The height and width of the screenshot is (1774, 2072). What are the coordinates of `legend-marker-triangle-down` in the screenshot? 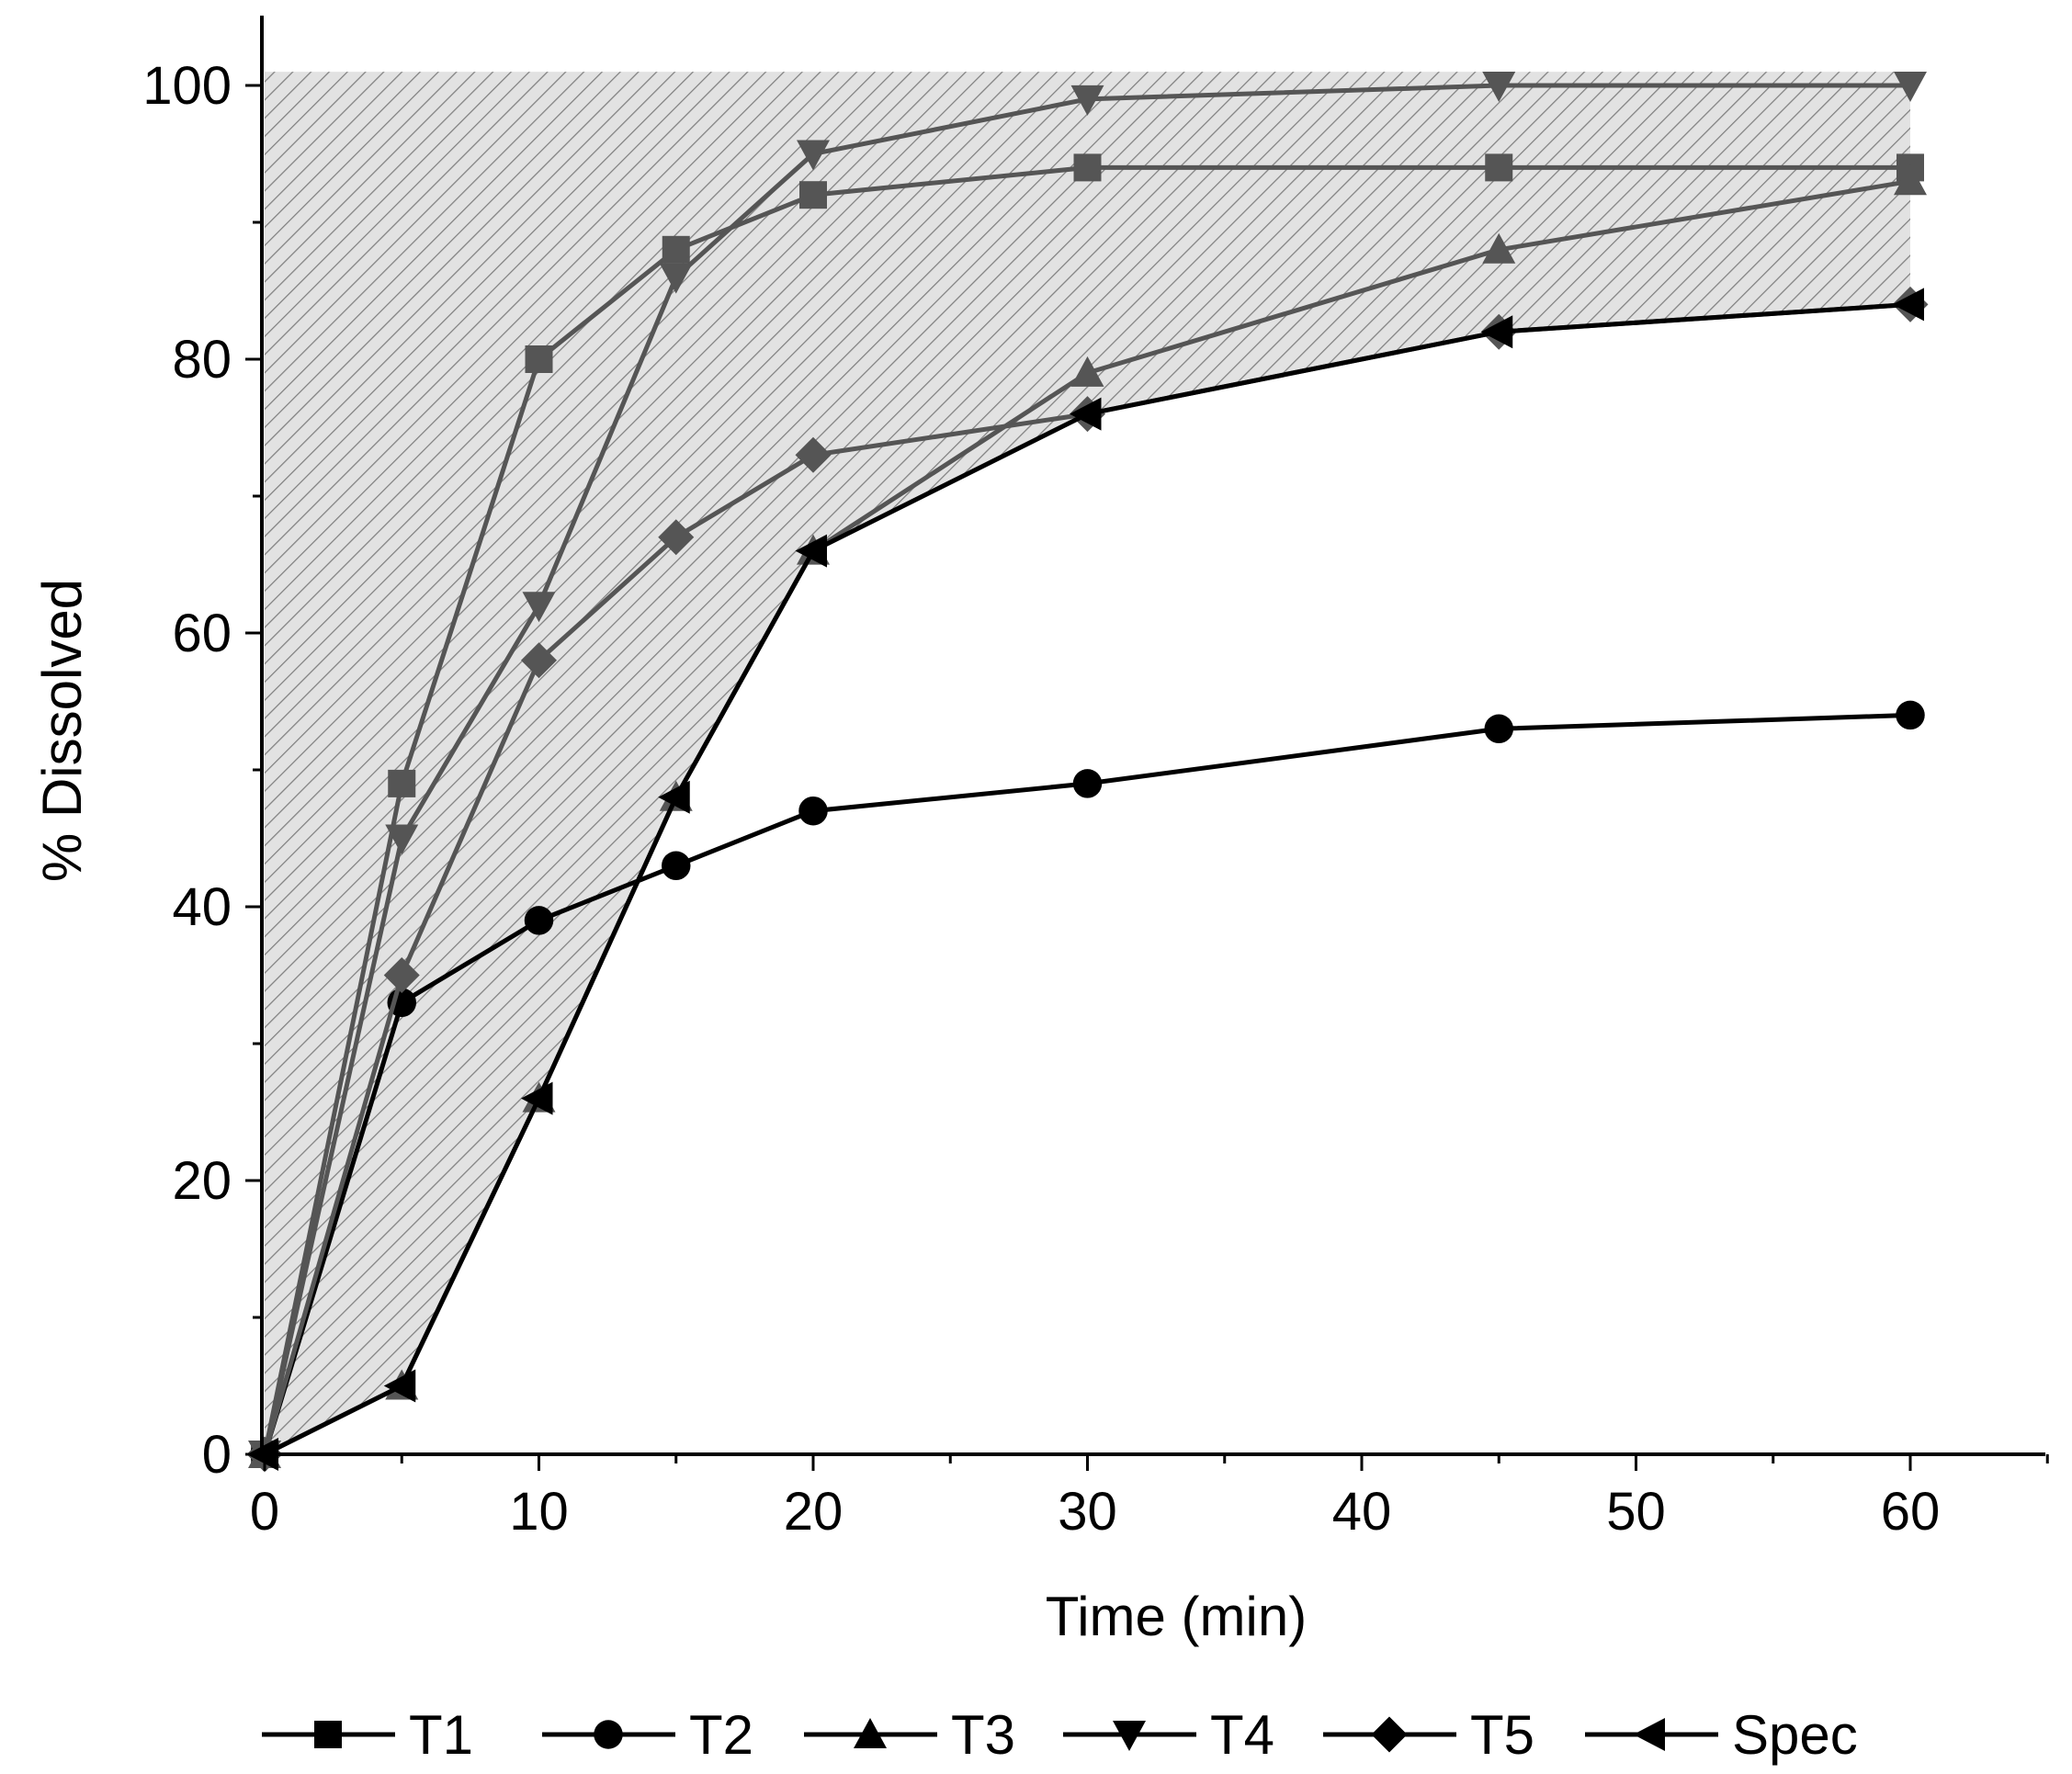 It's located at (1129, 1736).